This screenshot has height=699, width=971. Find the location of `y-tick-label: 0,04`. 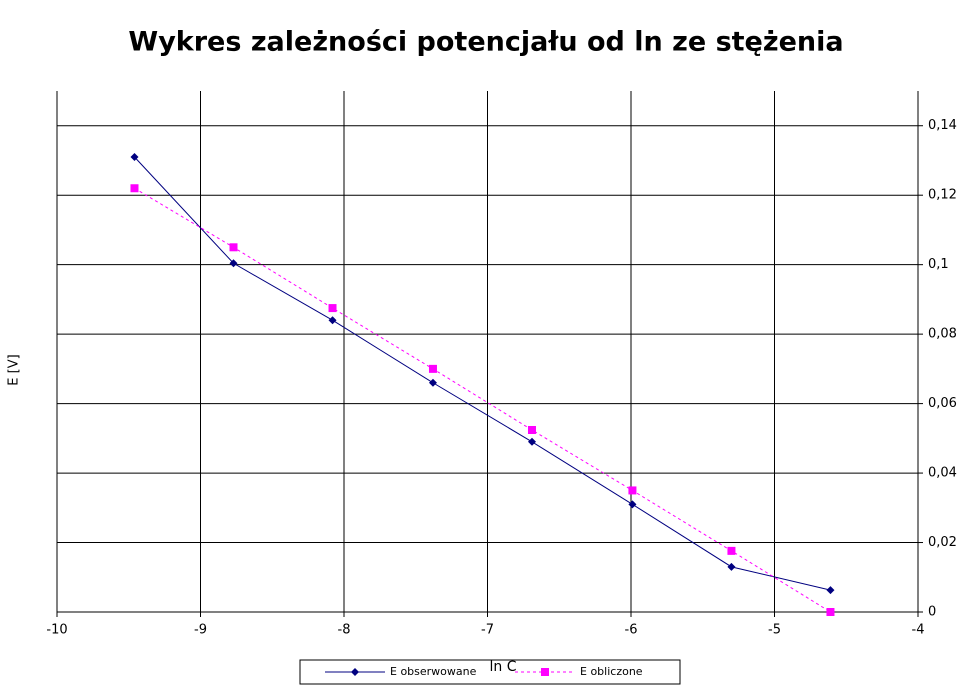

y-tick-label: 0,04 is located at coordinates (942, 473).